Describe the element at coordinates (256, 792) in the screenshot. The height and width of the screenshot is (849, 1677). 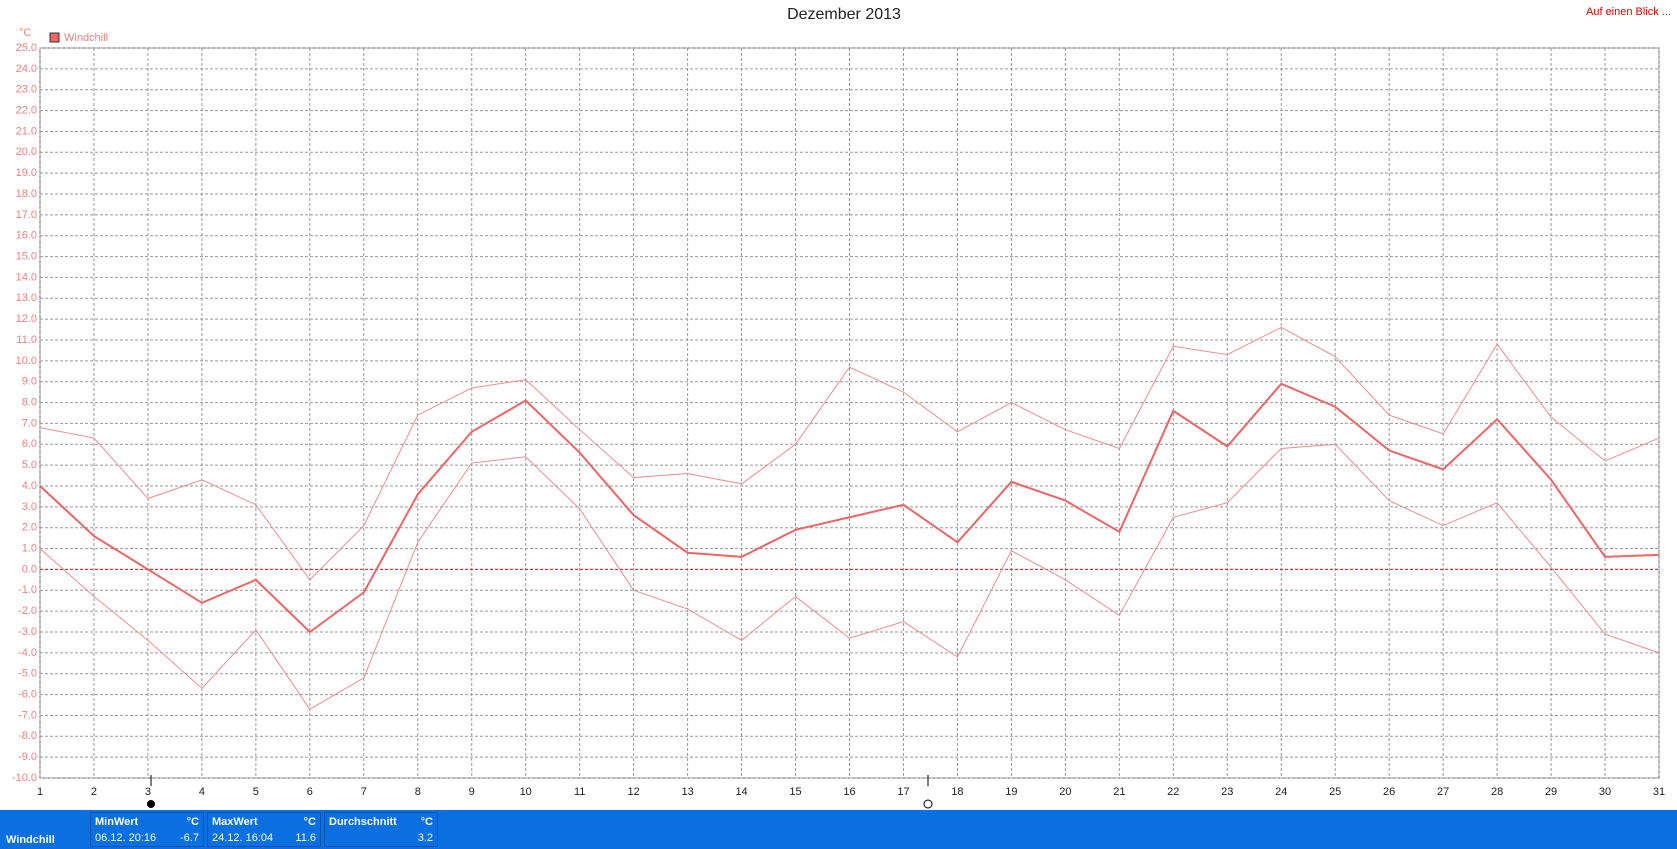
I see `x-tick-label: 5` at that location.